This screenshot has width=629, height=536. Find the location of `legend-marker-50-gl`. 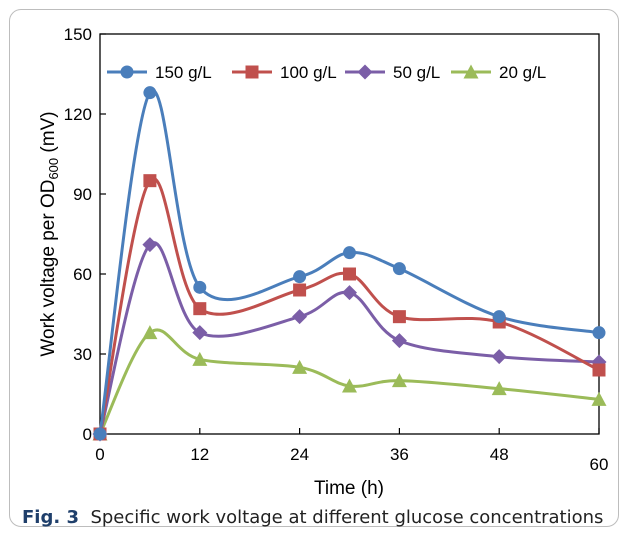

legend-marker-50-gl is located at coordinates (365, 72).